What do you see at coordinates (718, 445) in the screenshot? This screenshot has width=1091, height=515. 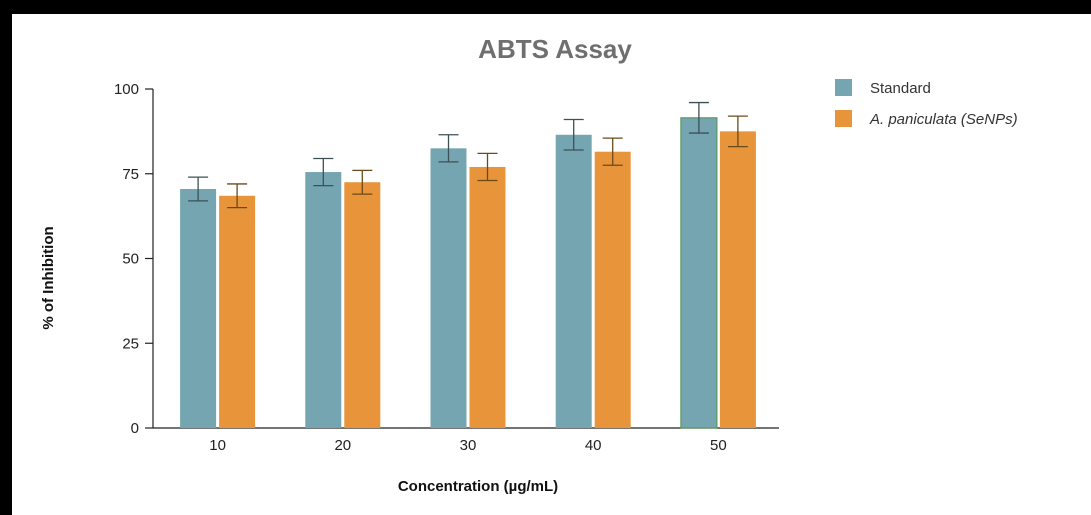 I see `x-tick-label: 50` at bounding box center [718, 445].